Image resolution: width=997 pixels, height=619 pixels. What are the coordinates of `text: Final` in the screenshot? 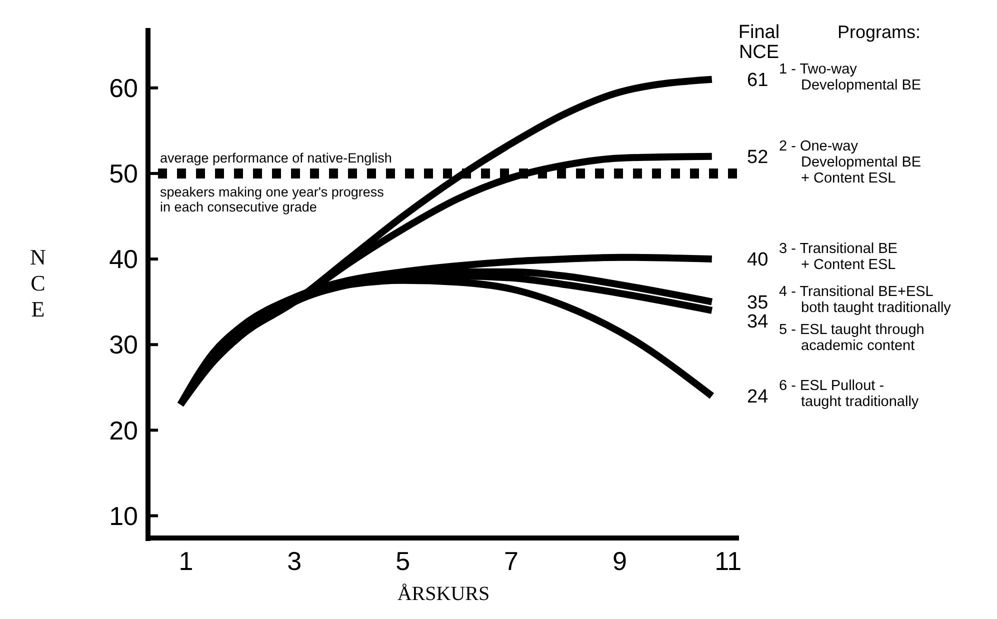 It's located at (759, 32).